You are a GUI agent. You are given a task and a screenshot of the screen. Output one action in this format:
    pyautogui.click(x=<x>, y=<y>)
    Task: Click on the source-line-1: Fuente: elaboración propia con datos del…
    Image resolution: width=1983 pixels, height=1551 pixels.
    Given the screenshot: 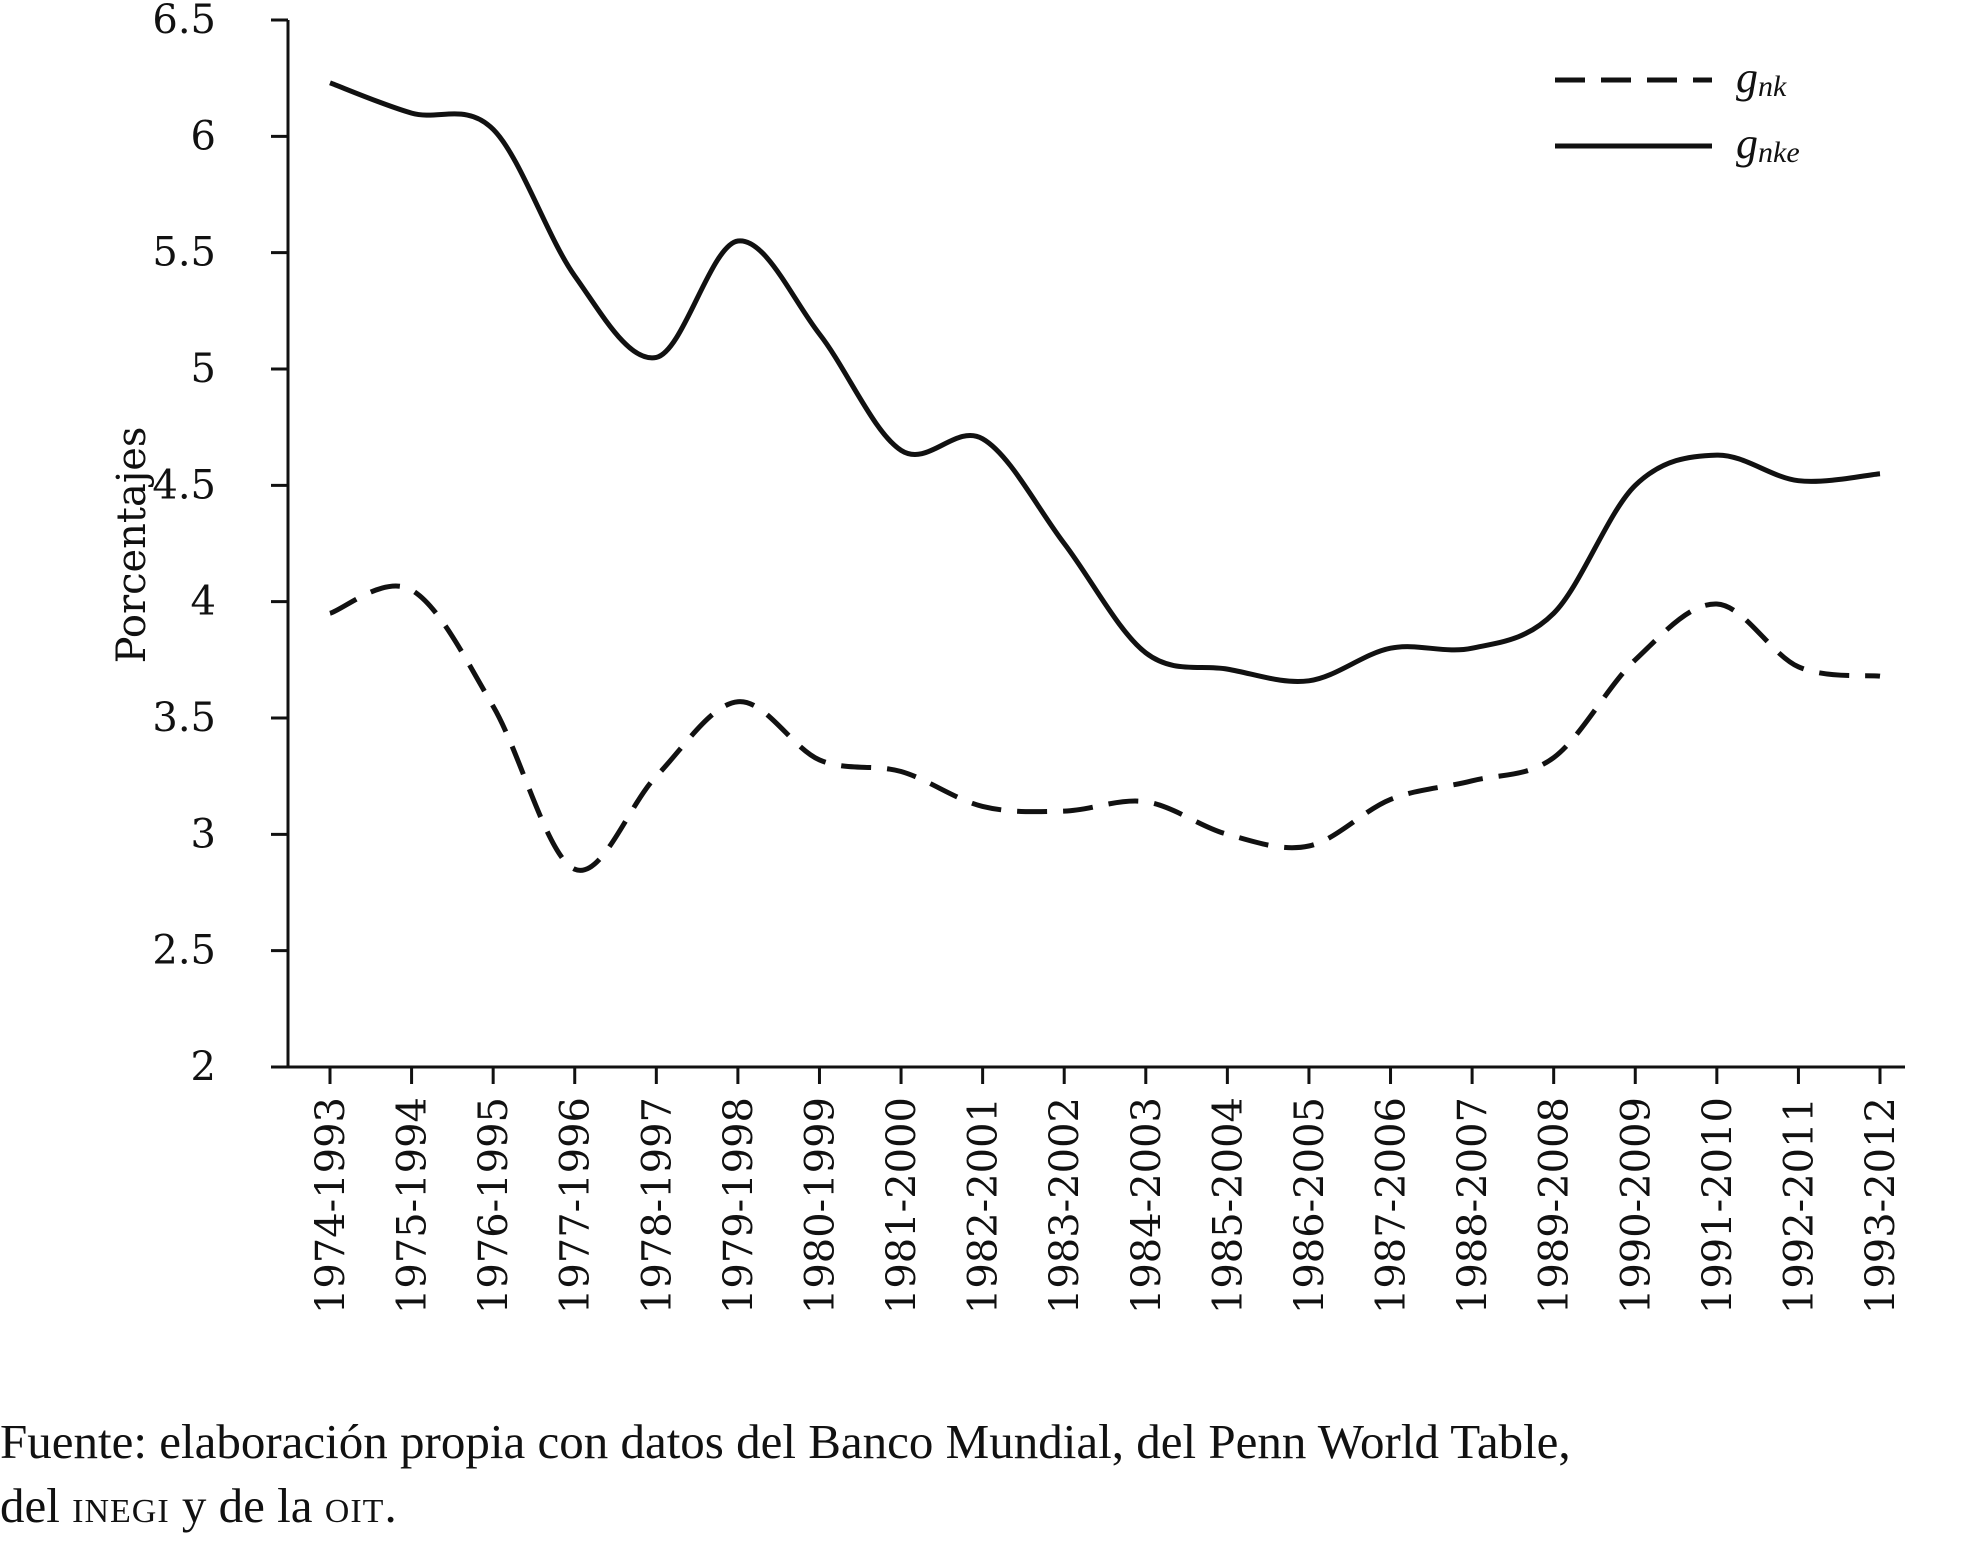 What is the action you would take?
    pyautogui.click(x=785, y=1441)
    